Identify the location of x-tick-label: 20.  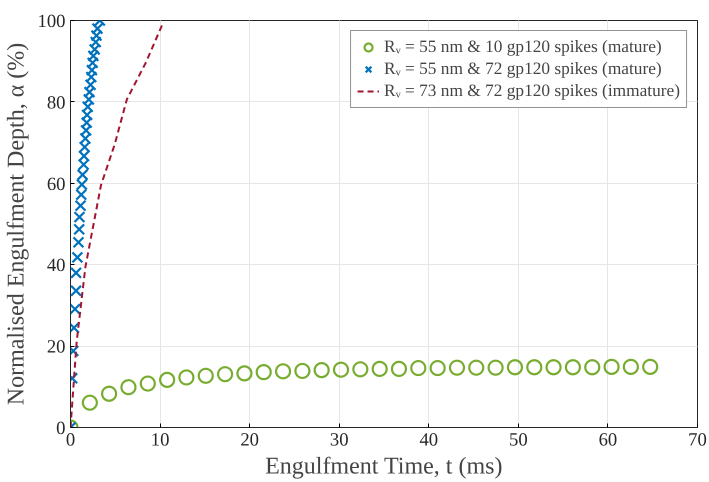
(249, 440).